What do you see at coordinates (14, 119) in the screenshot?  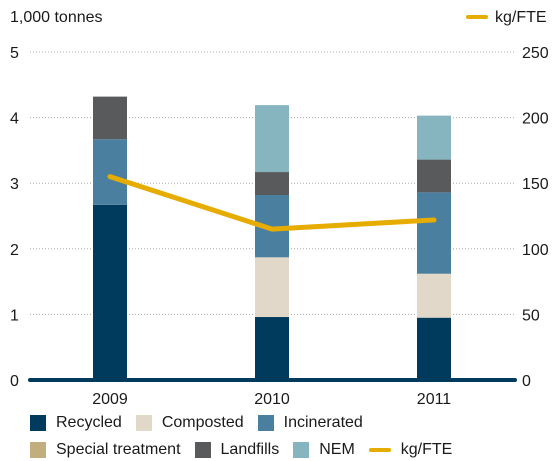 I see `left-tick-label: 4` at bounding box center [14, 119].